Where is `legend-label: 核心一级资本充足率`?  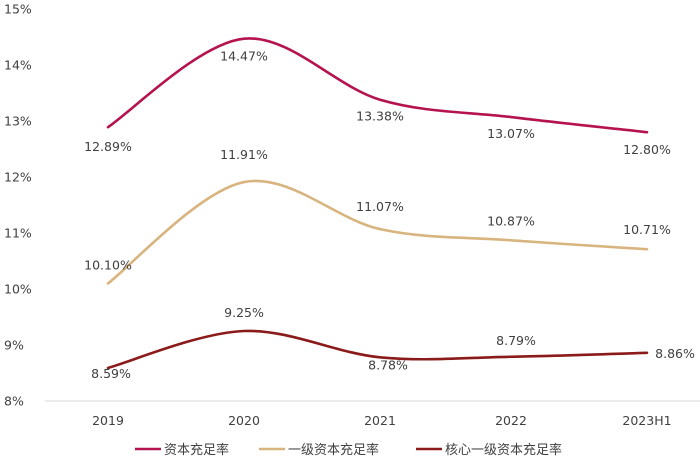 legend-label: 核心一级资本充足率 is located at coordinates (503, 450).